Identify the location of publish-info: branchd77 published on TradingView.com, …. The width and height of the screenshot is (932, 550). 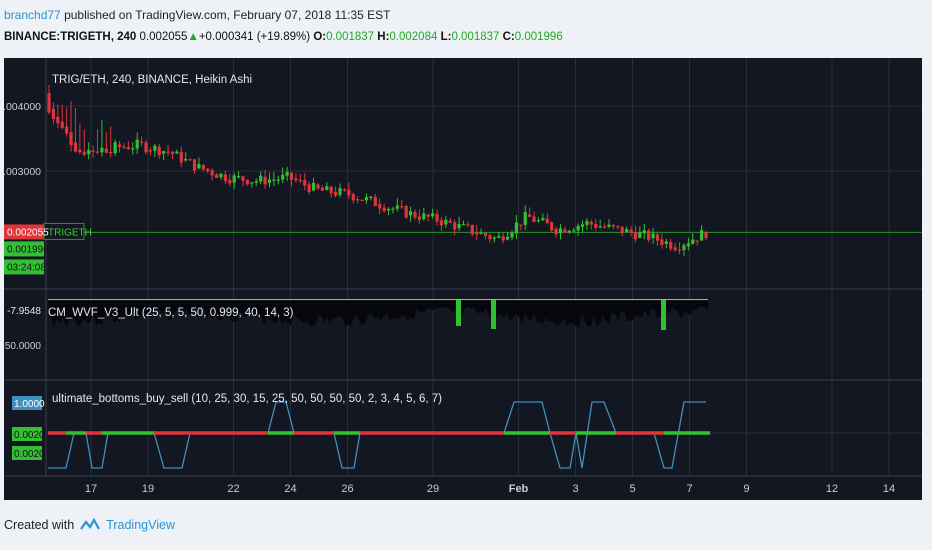
(197, 15).